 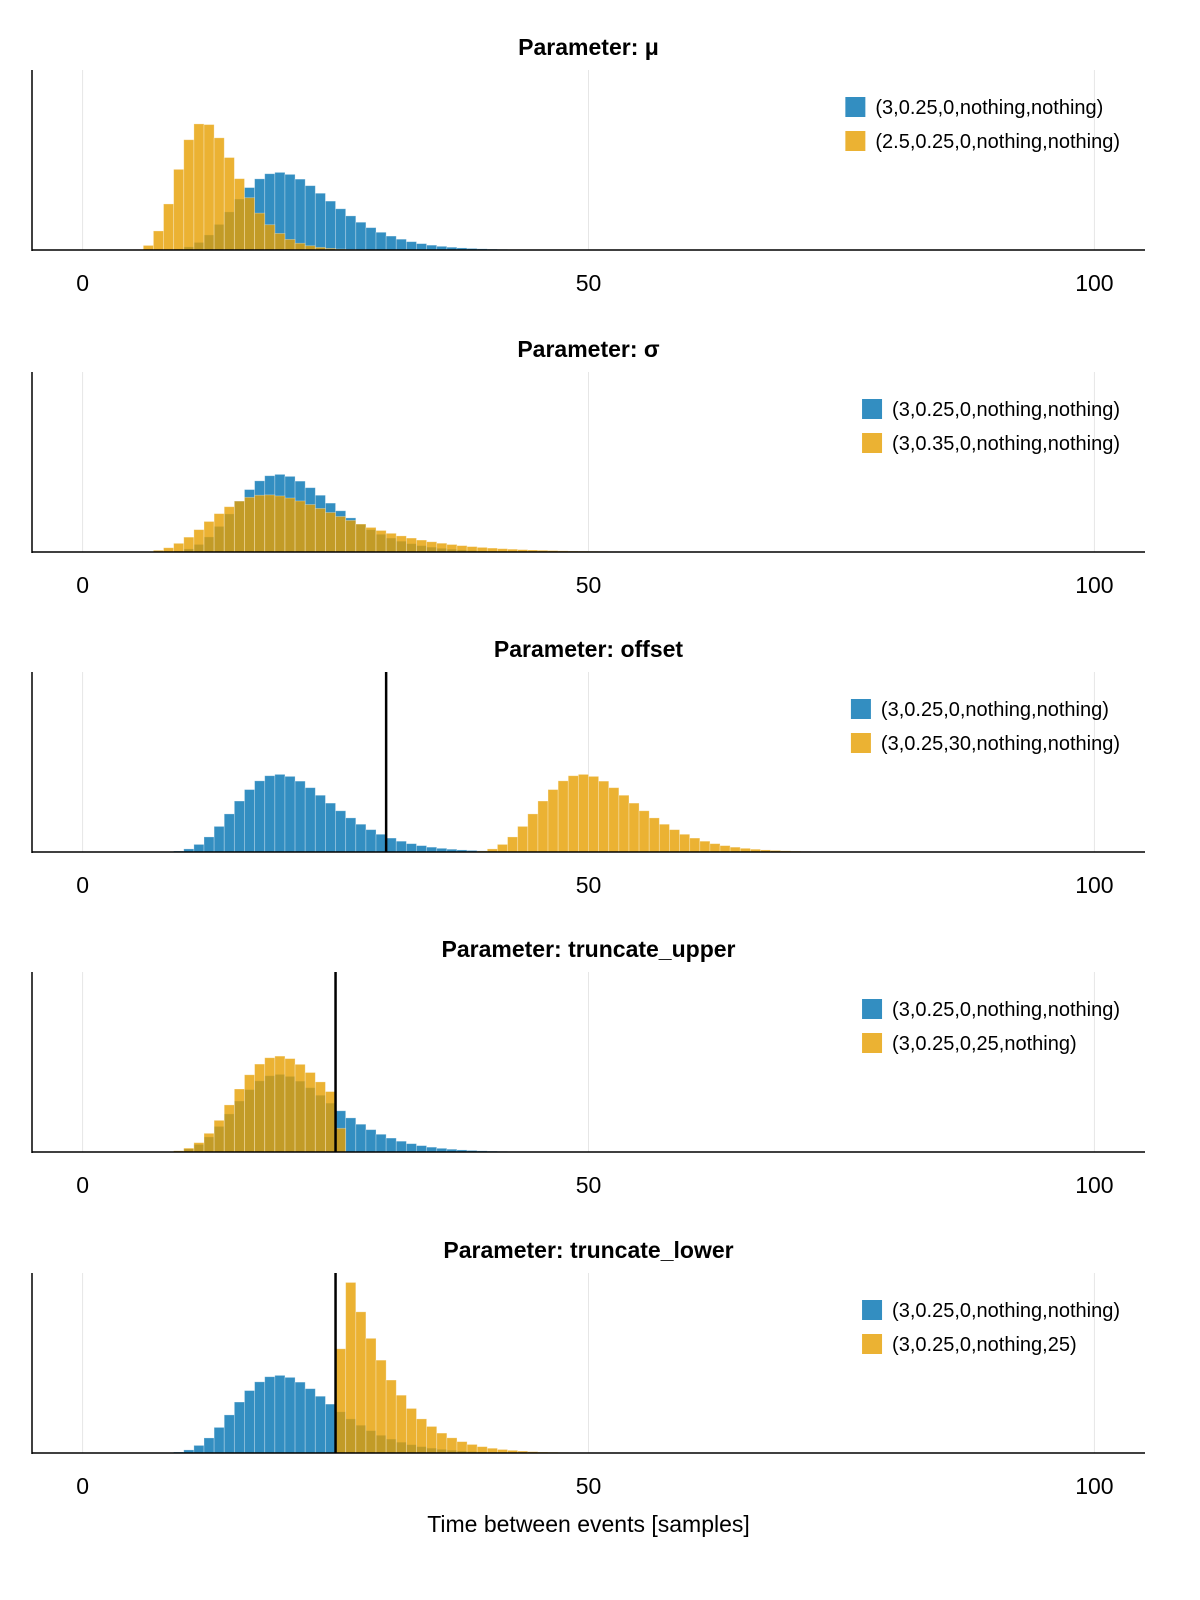 I want to click on x-tick-label: 100, so click(x=1094, y=585).